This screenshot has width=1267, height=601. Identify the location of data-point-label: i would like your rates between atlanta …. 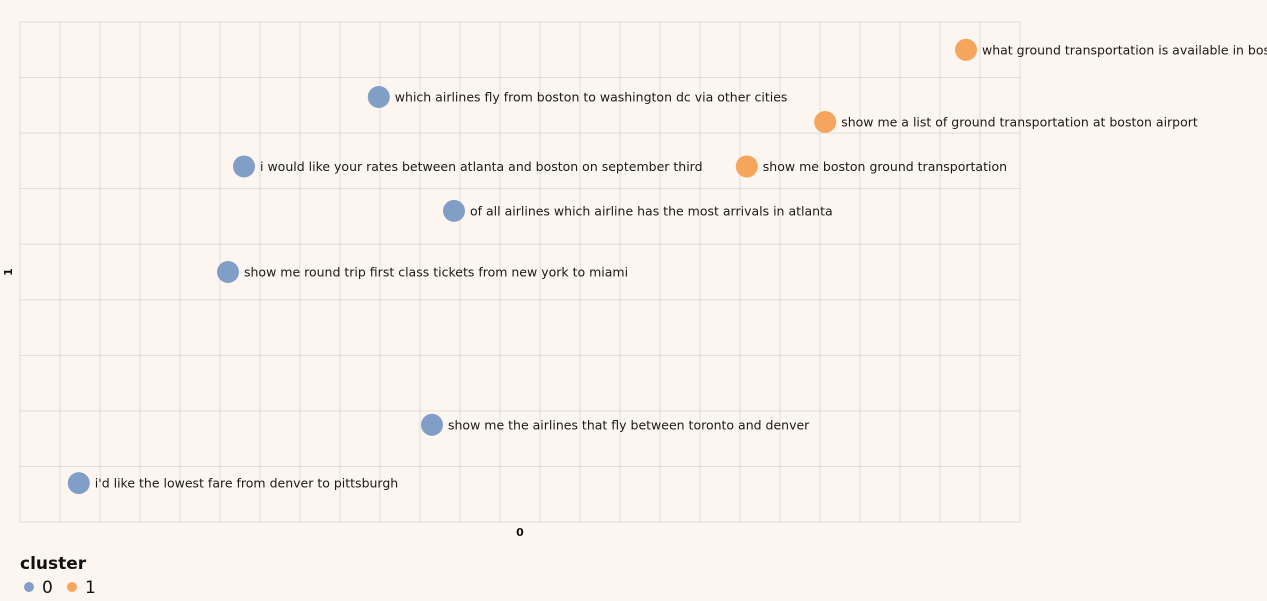
(481, 166).